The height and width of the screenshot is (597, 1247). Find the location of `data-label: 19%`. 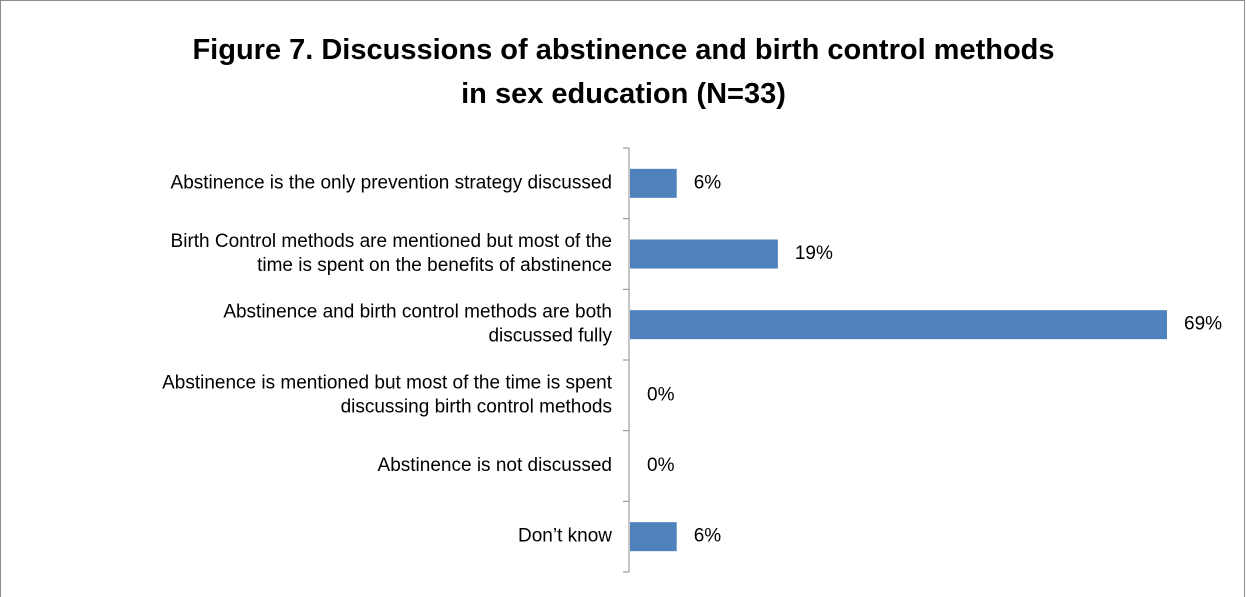

data-label: 19% is located at coordinates (814, 253).